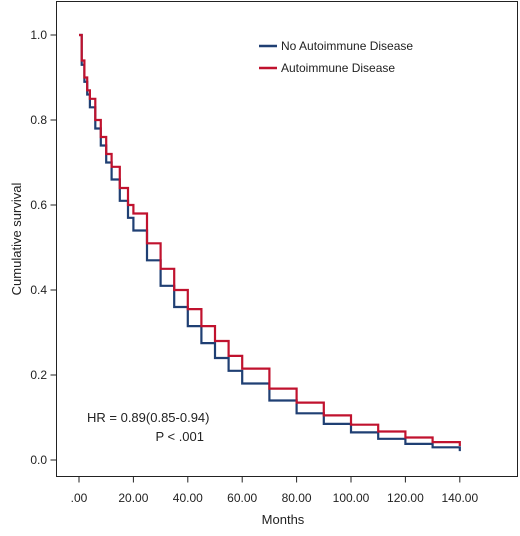  Describe the element at coordinates (38, 460) in the screenshot. I see `y-tick-label: 0.0` at that location.